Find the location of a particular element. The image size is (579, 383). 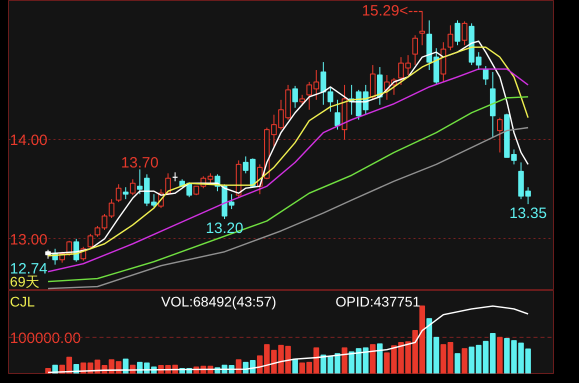

annotation: 13.20 is located at coordinates (225, 228).